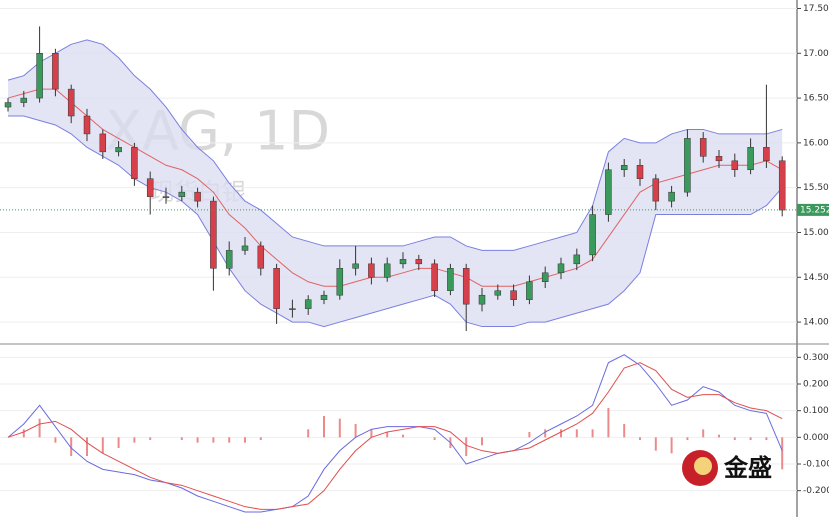 This screenshot has width=829, height=517. What do you see at coordinates (816, 54) in the screenshot?
I see `y-tick-label: 17.000` at bounding box center [816, 54].